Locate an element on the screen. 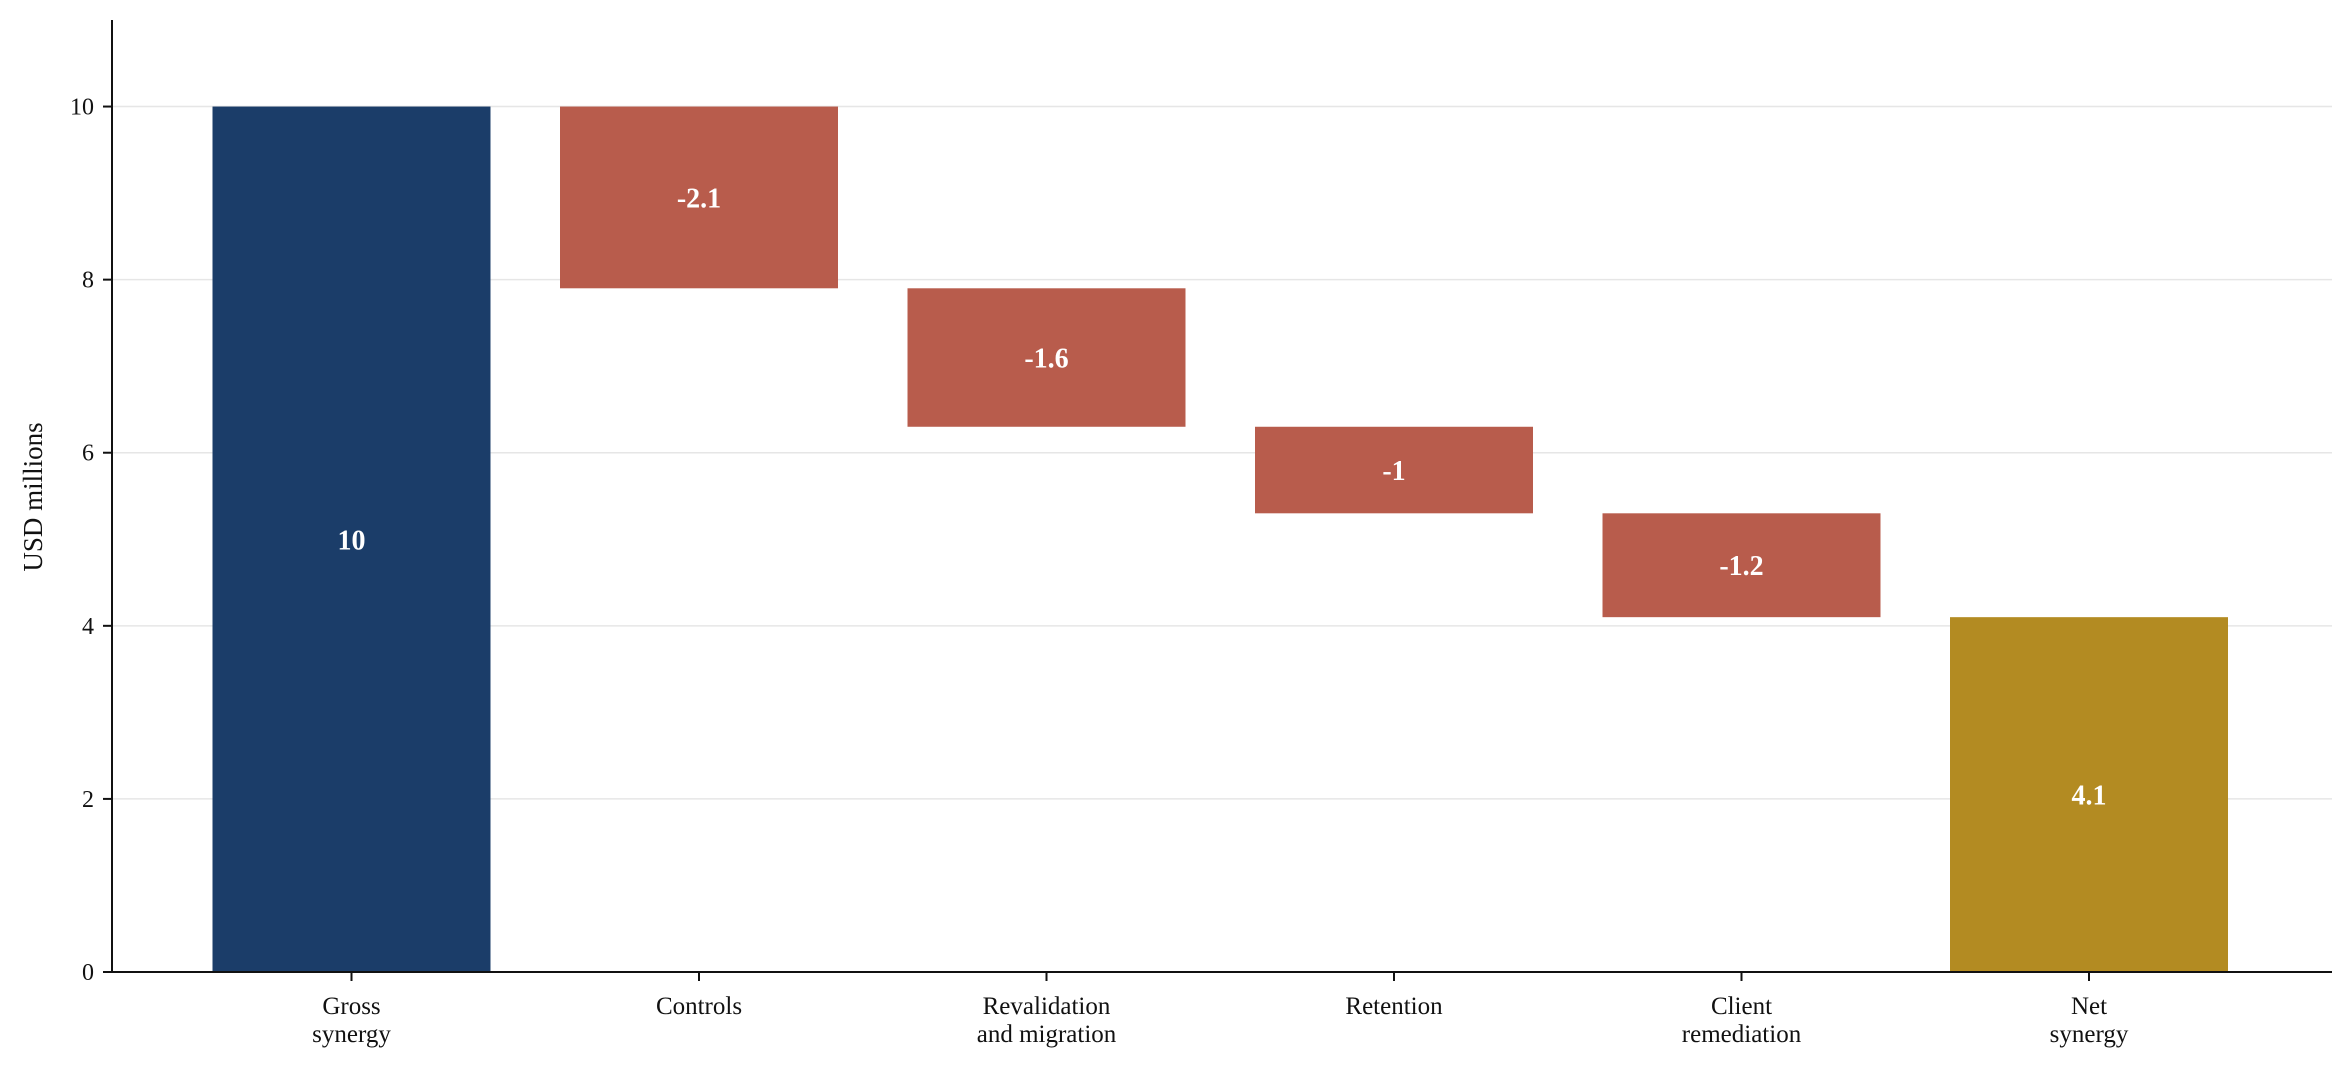  bar-value-label-3: -1 is located at coordinates (1393, 471).